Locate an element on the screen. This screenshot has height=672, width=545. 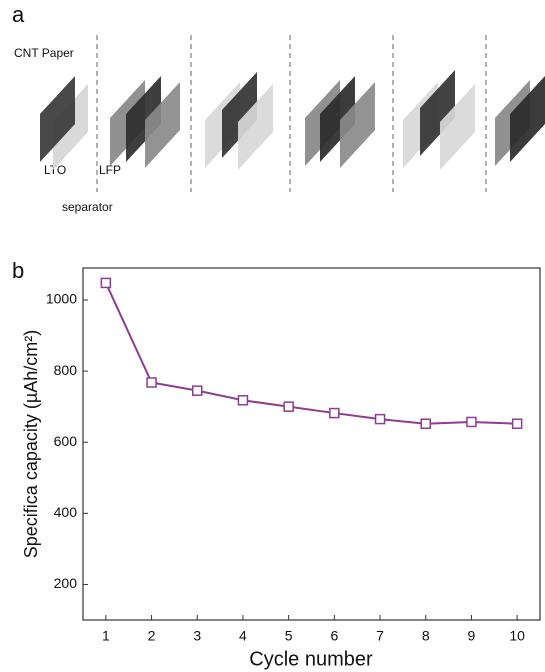
x-tick-label: 6 is located at coordinates (334, 636).